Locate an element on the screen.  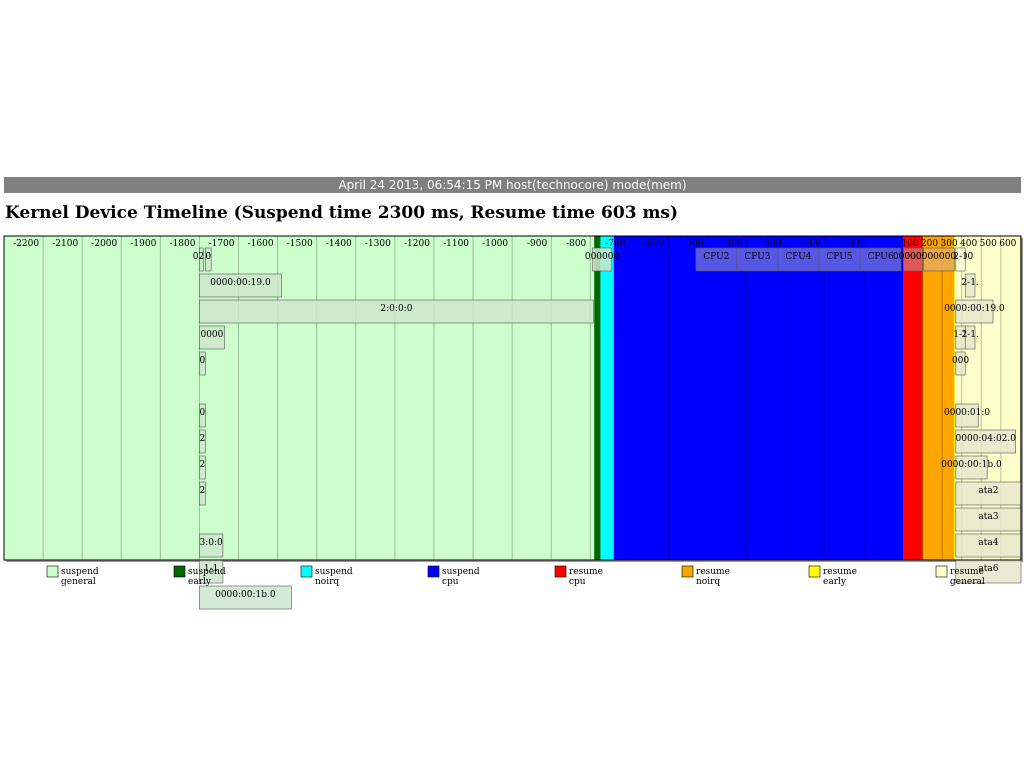
tick-label: -1100 is located at coordinates (456, 244).